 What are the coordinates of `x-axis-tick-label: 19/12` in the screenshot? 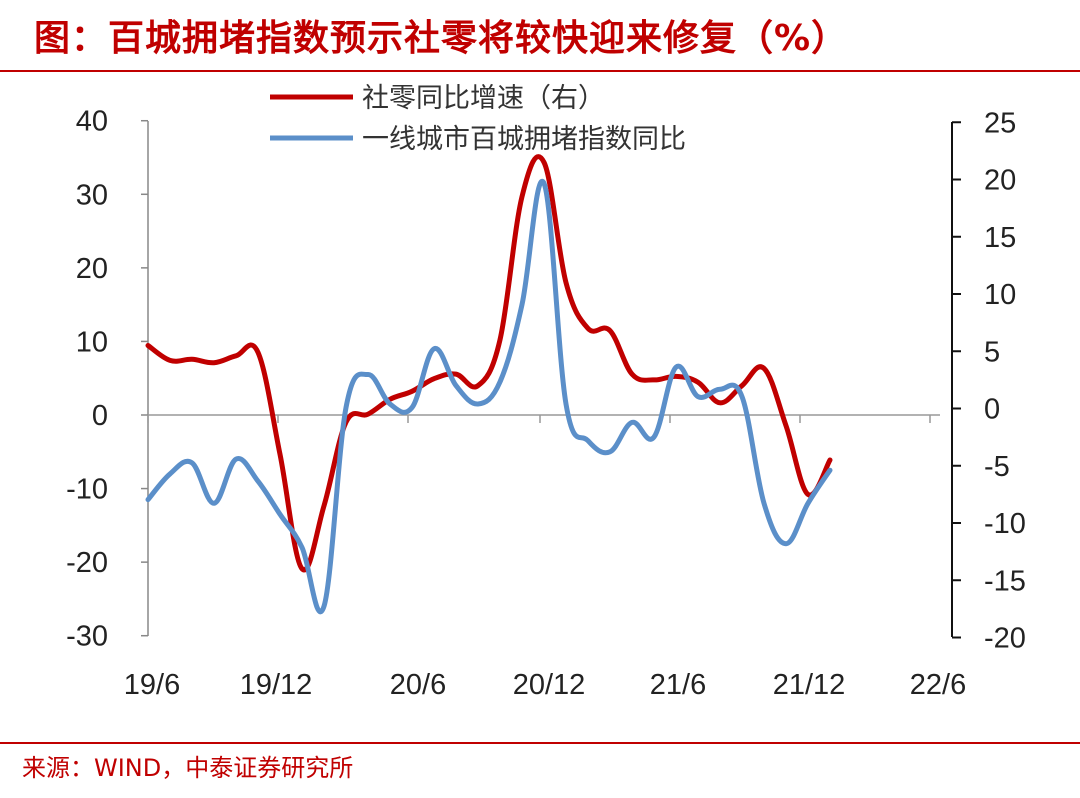 It's located at (276, 685).